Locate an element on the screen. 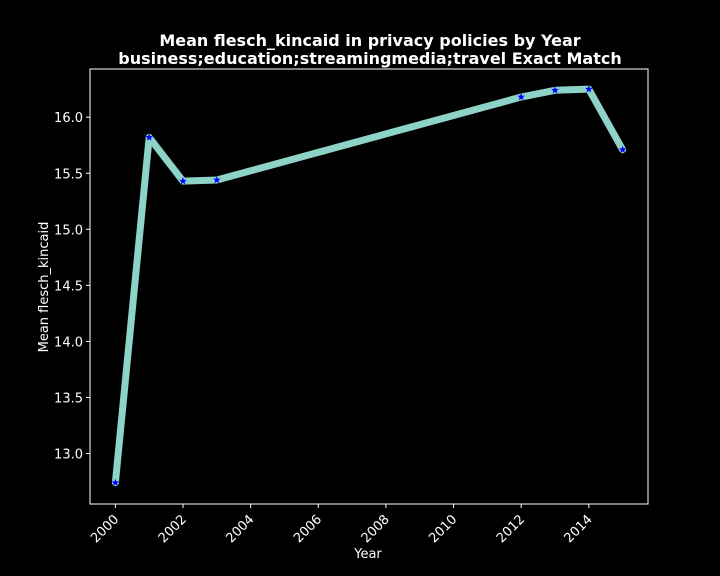 This screenshot has height=576, width=720. y-tick-label: 13.5 is located at coordinates (68, 398).